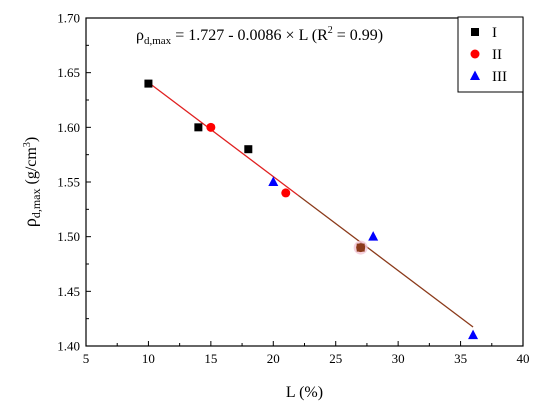 Image resolution: width=550 pixels, height=412 pixels. What do you see at coordinates (223, 138) in the screenshot?
I see `fit-line-upper` at bounding box center [223, 138].